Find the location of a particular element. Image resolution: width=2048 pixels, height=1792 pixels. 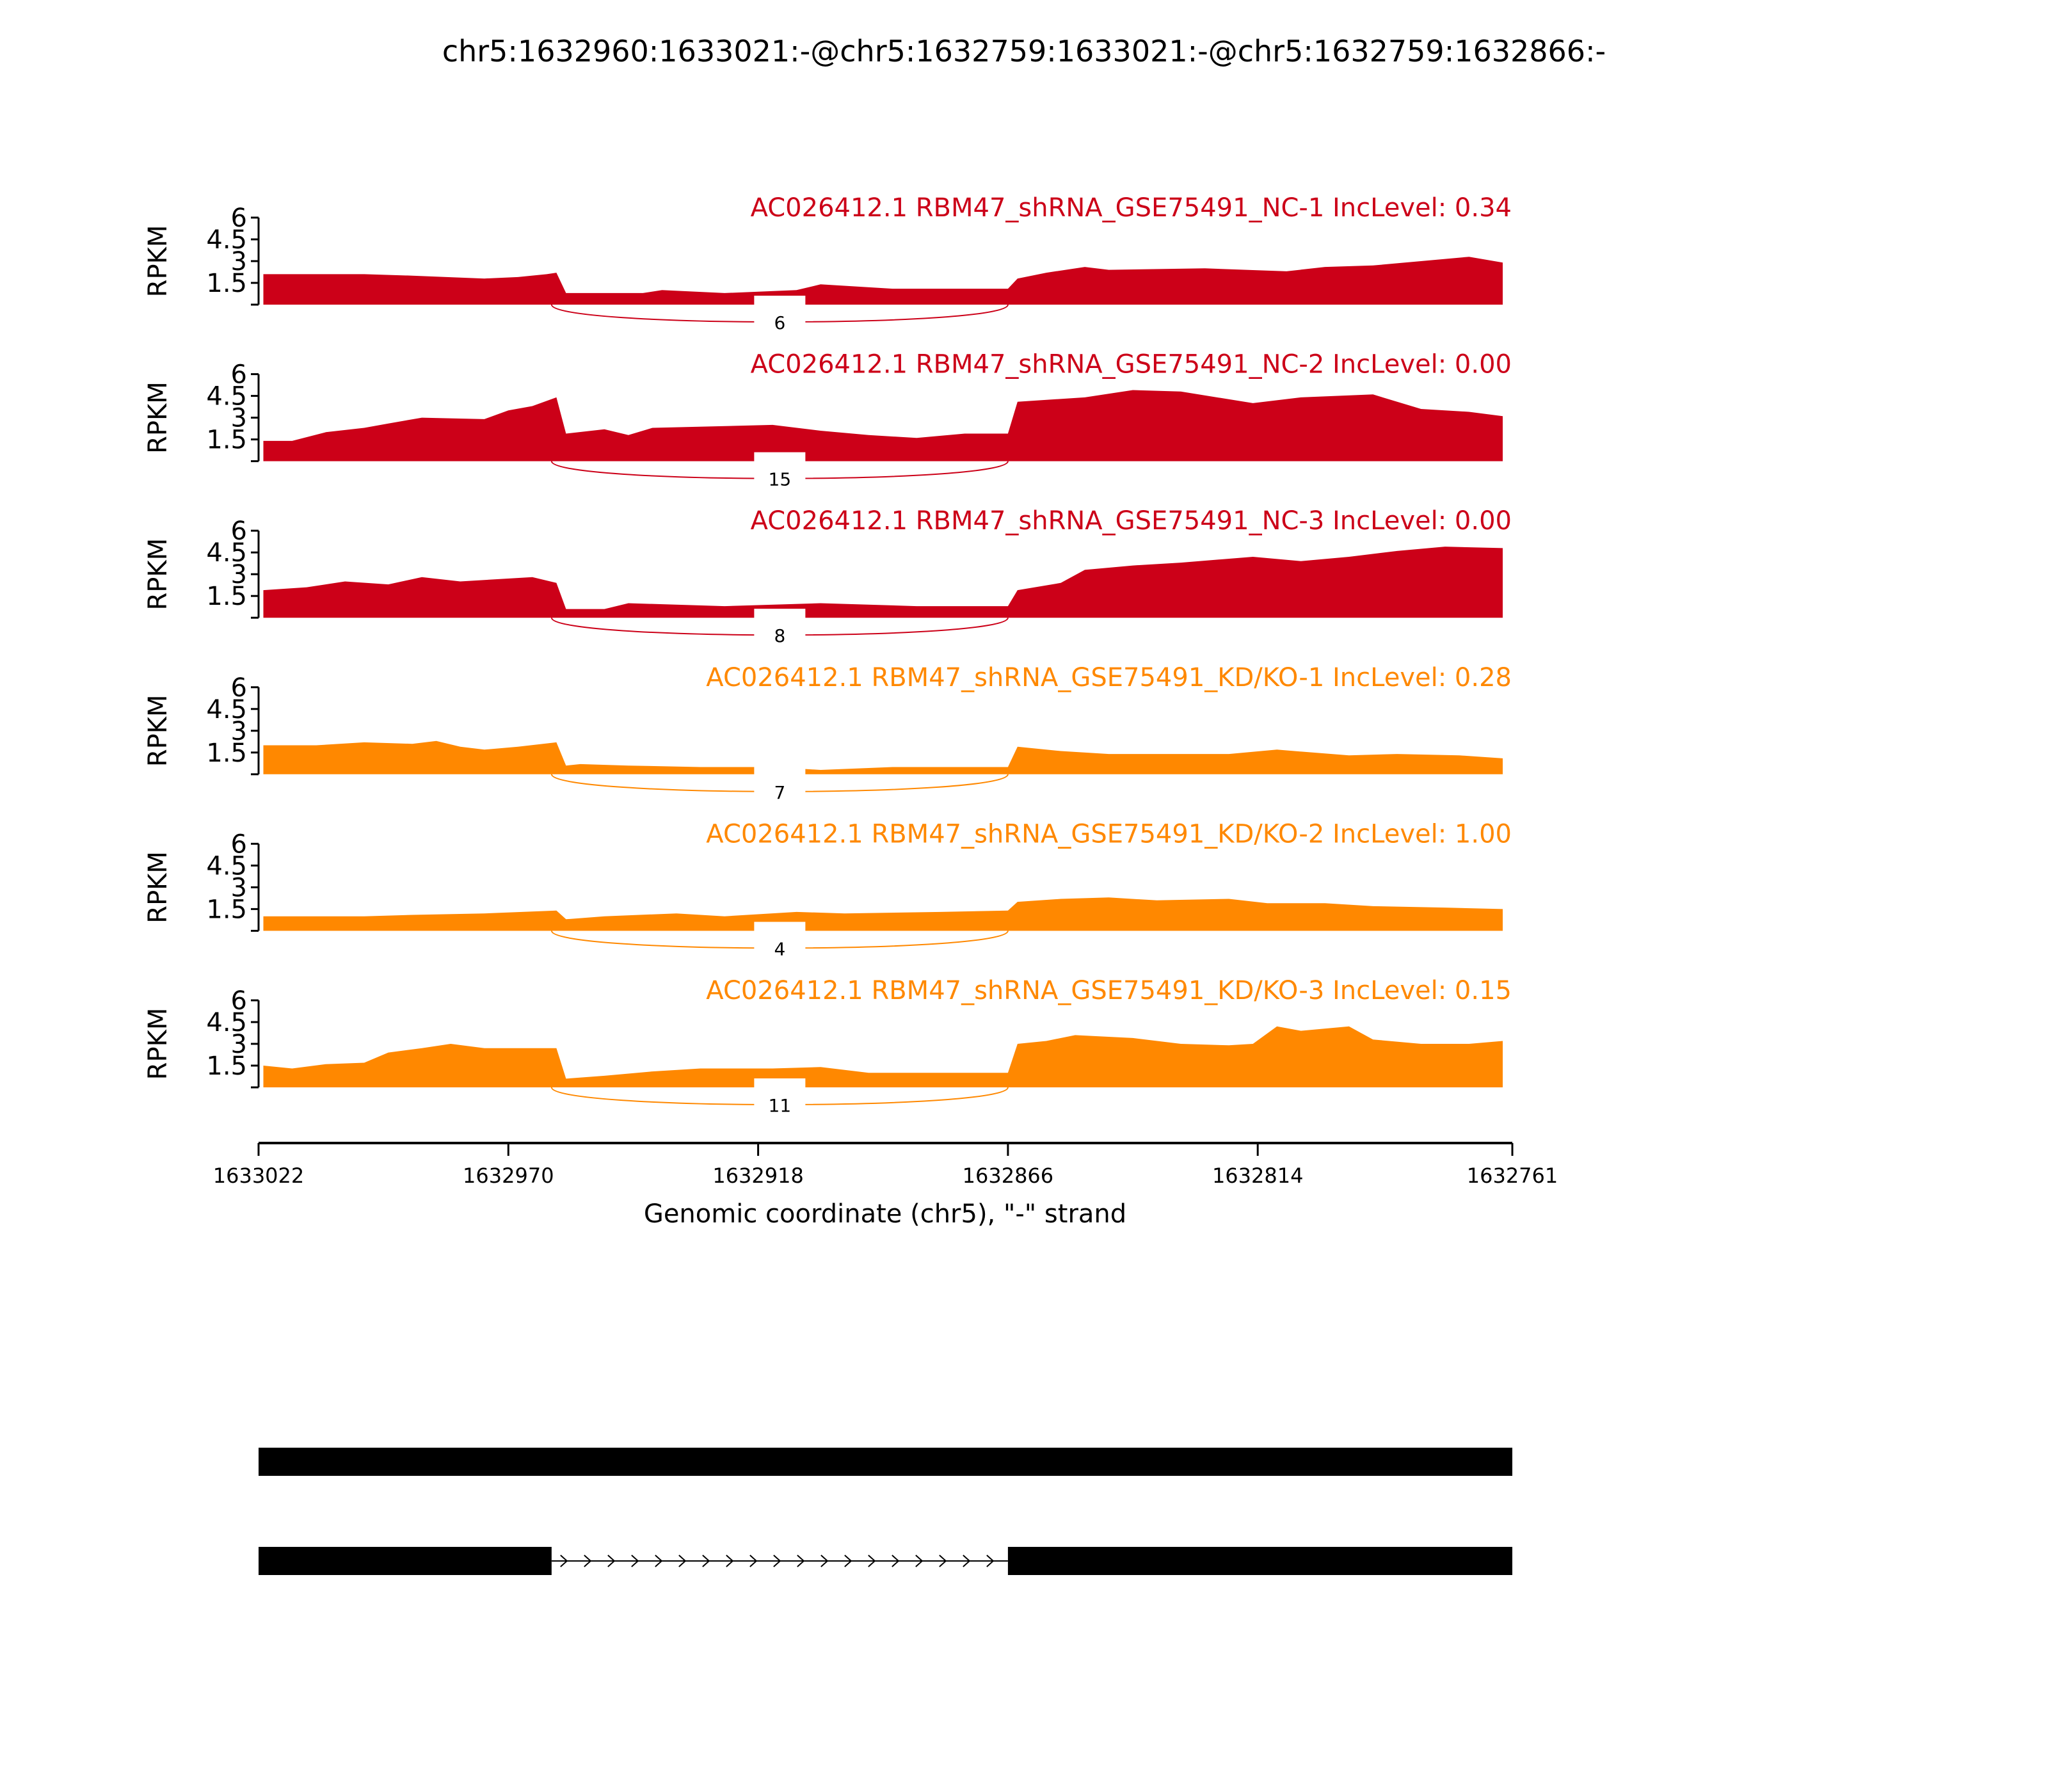

x-tick-label: 1632866 is located at coordinates (1008, 1176).